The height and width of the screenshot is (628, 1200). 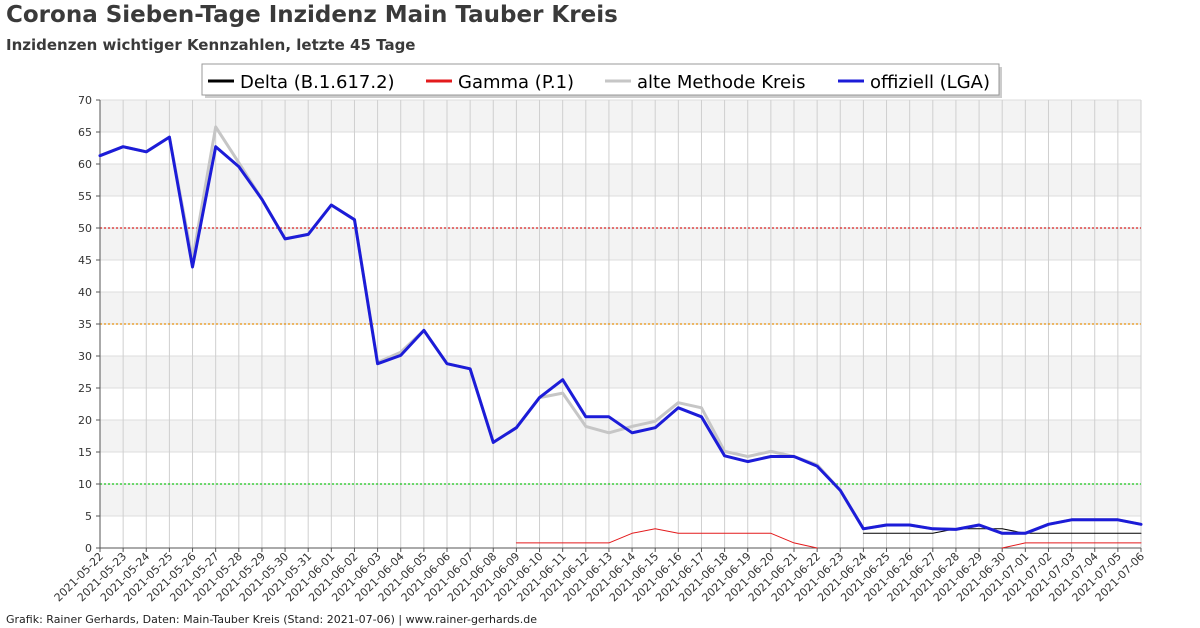 What do you see at coordinates (85, 228) in the screenshot?
I see `y-tick-label: 50` at bounding box center [85, 228].